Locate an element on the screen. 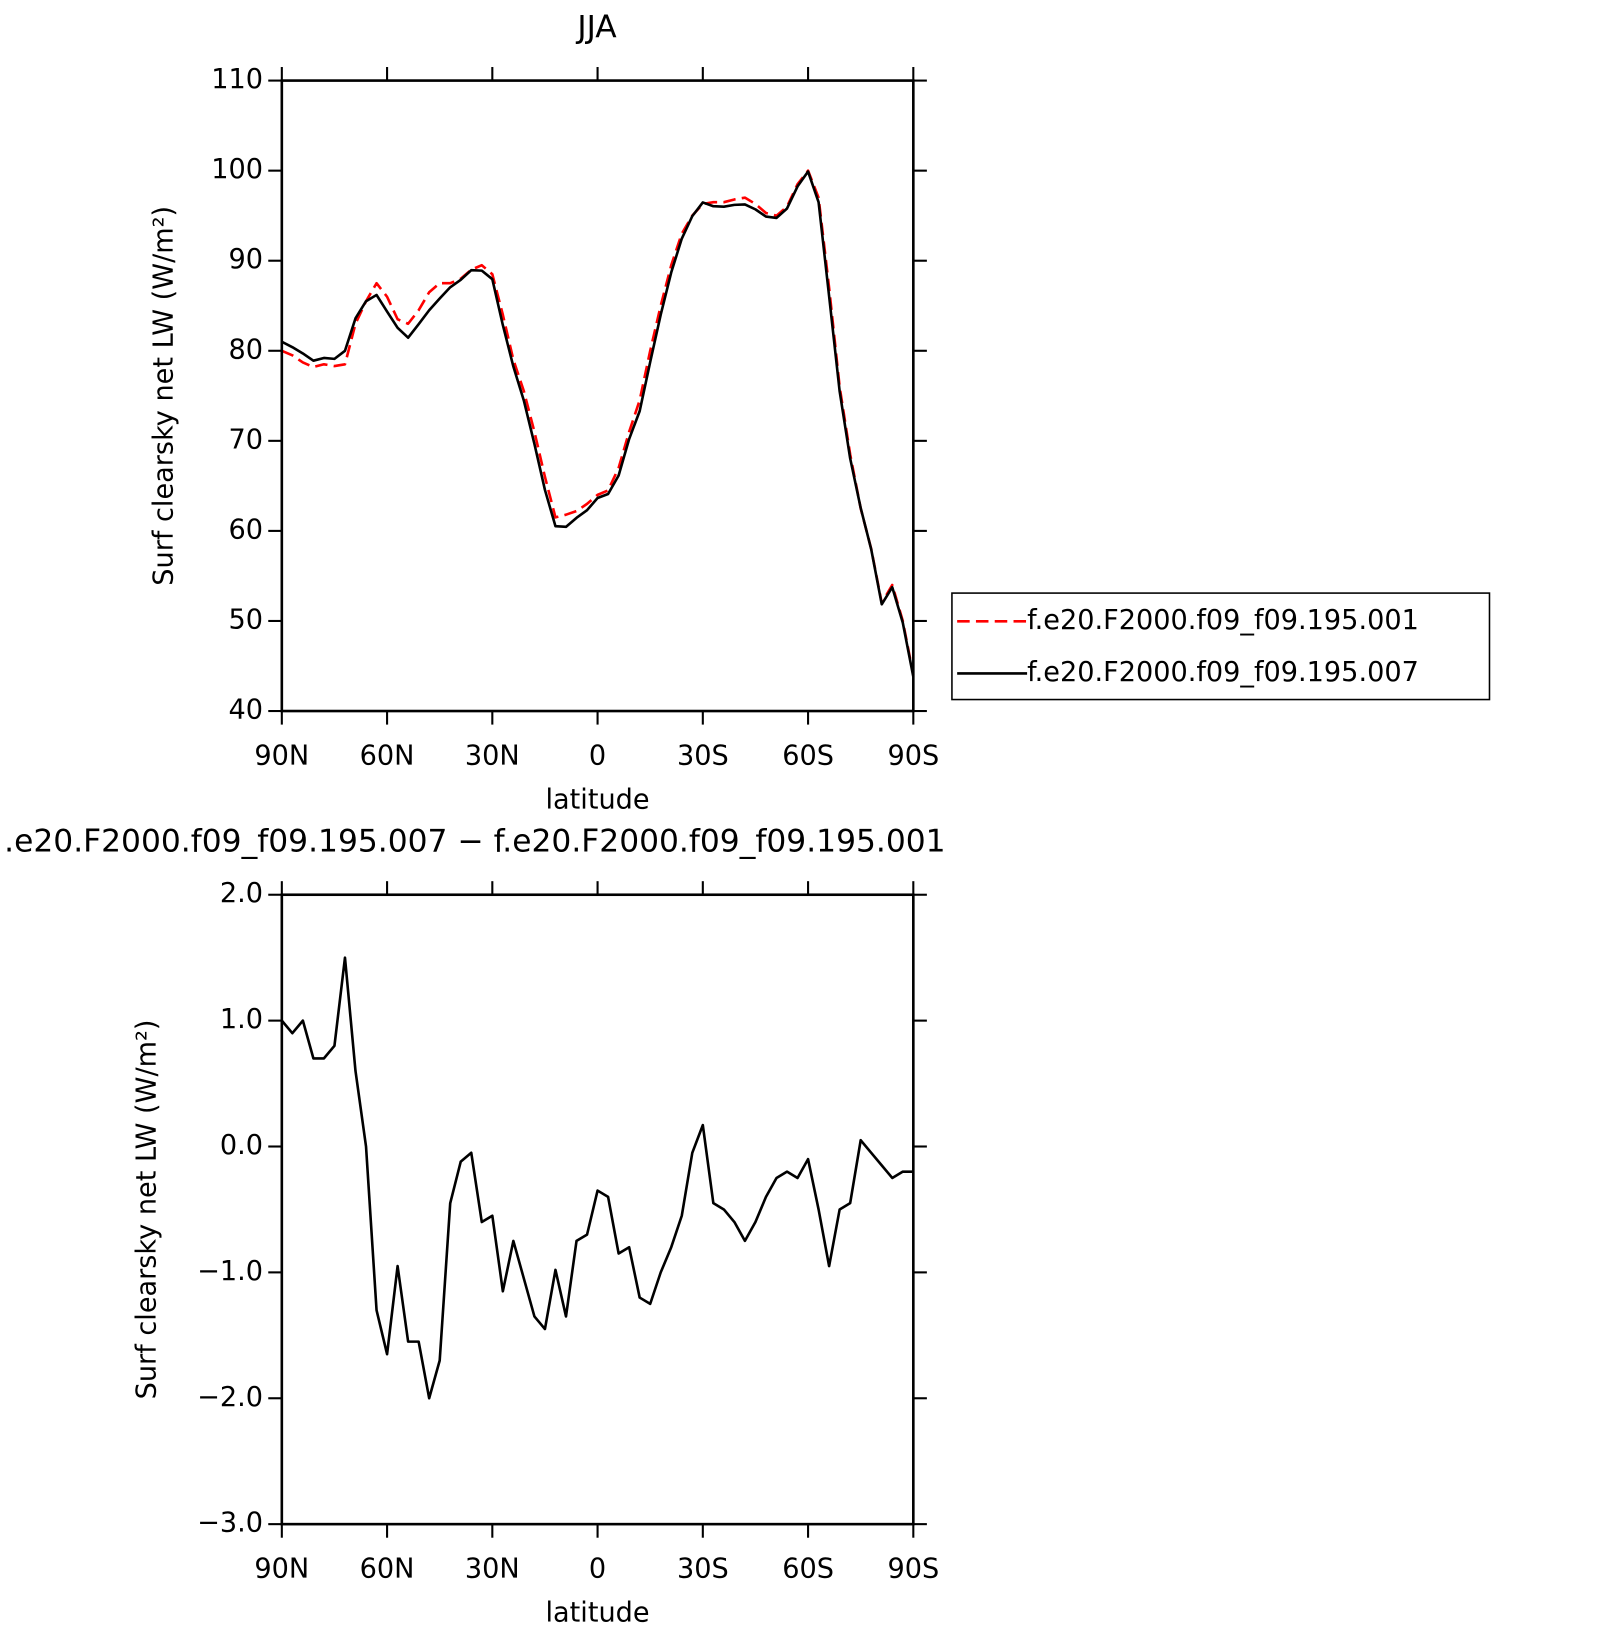  y-tick-label: 1.0 is located at coordinates (241, 1019).